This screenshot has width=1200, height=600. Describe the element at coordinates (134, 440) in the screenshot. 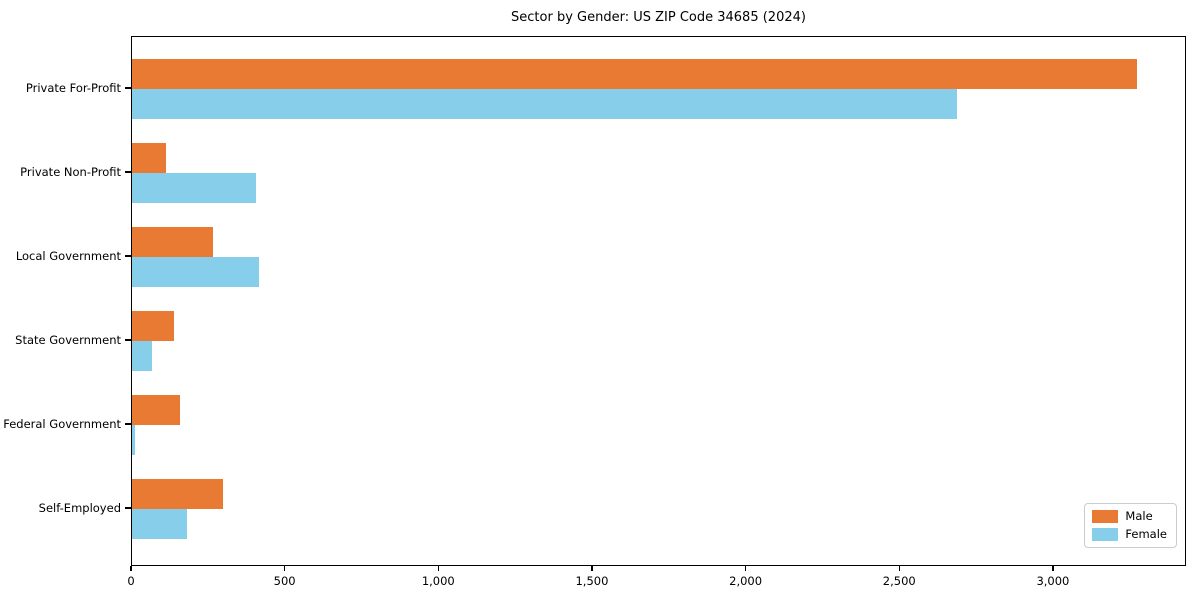

I see `bar-female-federal-government` at that location.